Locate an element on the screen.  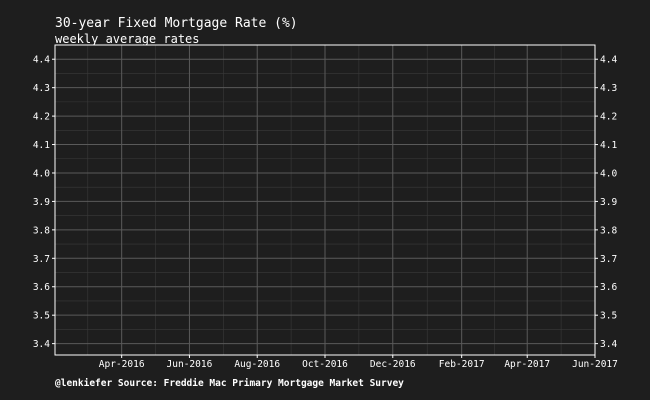
y-tick-label-right: 4.4 is located at coordinates (608, 60).